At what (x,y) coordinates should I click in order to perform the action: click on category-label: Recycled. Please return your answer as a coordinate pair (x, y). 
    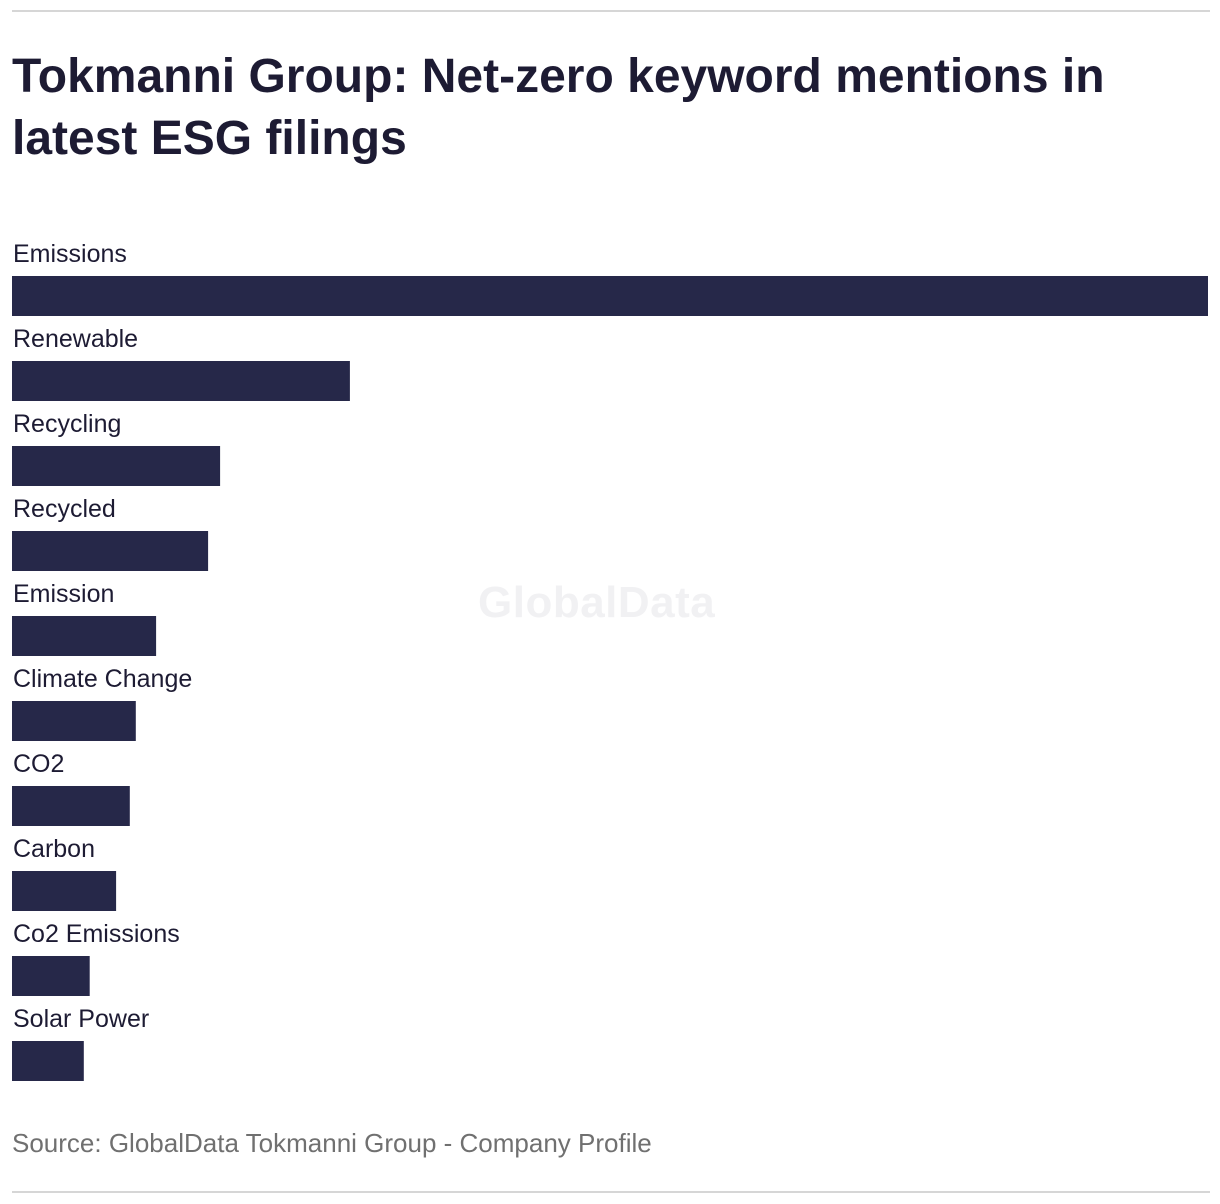
    Looking at the image, I should click on (64, 509).